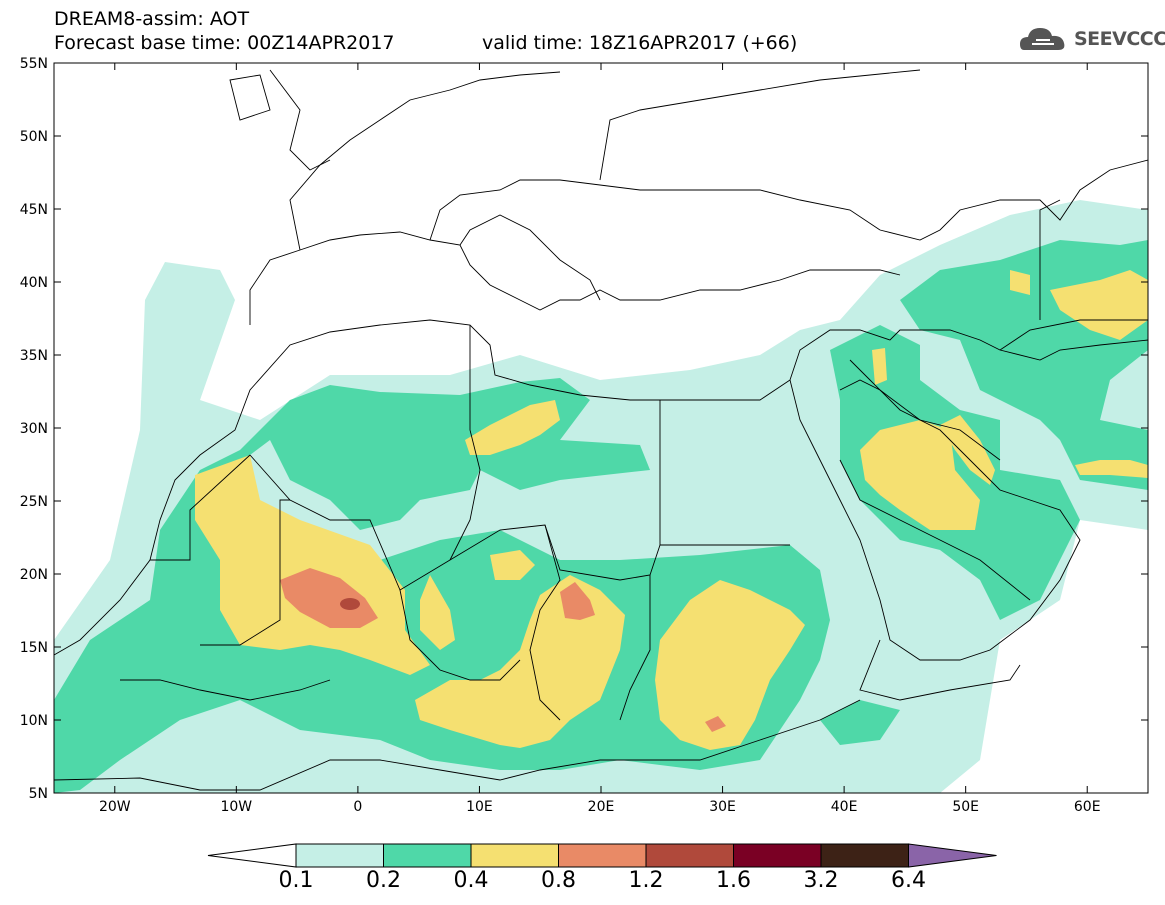 The width and height of the screenshot is (1165, 905). Describe the element at coordinates (224, 43) in the screenshot. I see `forecast-base-time: Forecast base time: 00Z14APR2017` at that location.